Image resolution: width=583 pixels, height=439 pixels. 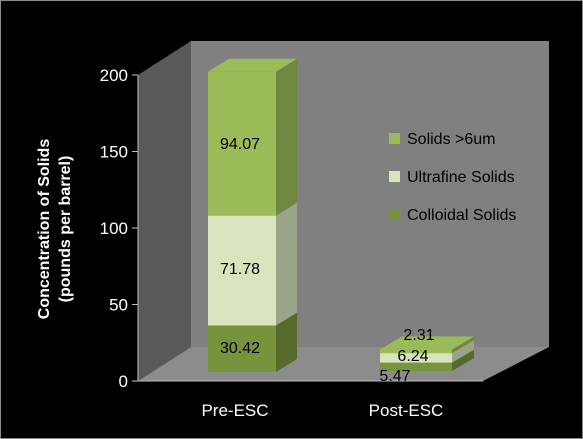 What do you see at coordinates (461, 215) in the screenshot?
I see `legend-label: Colloidal Solids` at bounding box center [461, 215].